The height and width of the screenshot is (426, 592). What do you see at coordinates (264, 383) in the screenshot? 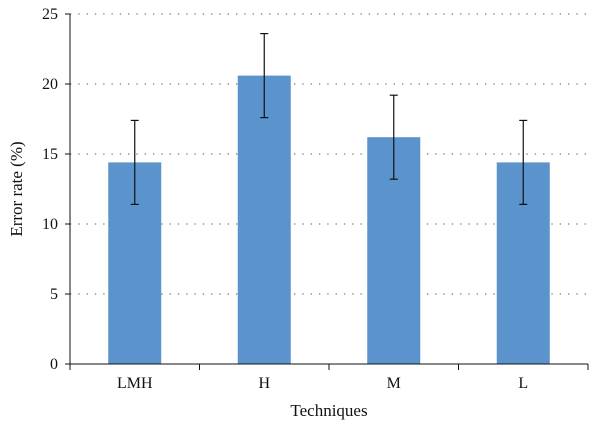
I see `x-tick-label-H: H` at bounding box center [264, 383].